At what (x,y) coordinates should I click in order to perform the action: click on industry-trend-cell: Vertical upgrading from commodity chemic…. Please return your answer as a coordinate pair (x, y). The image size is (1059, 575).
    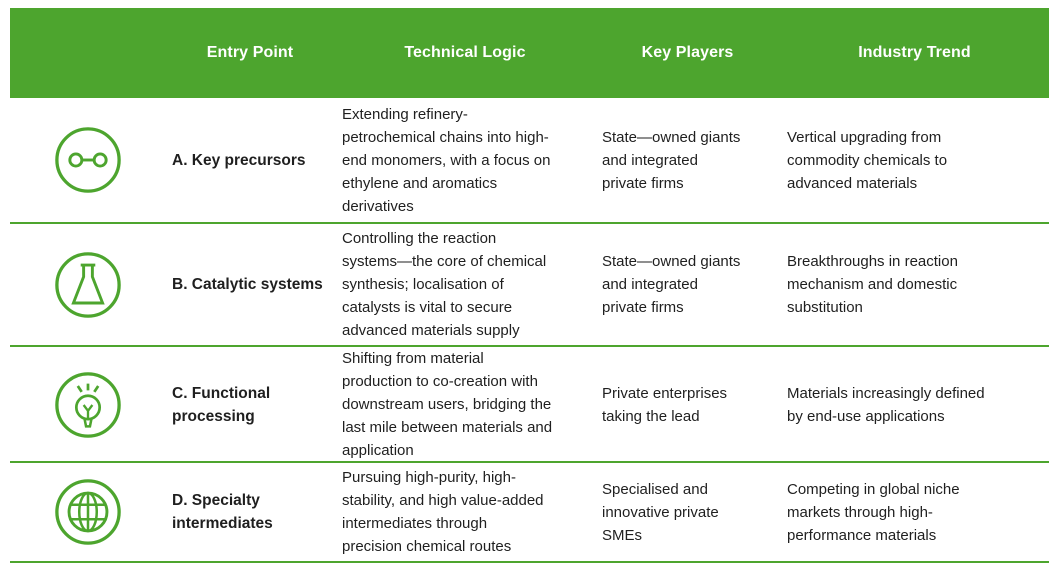
    Looking at the image, I should click on (867, 160).